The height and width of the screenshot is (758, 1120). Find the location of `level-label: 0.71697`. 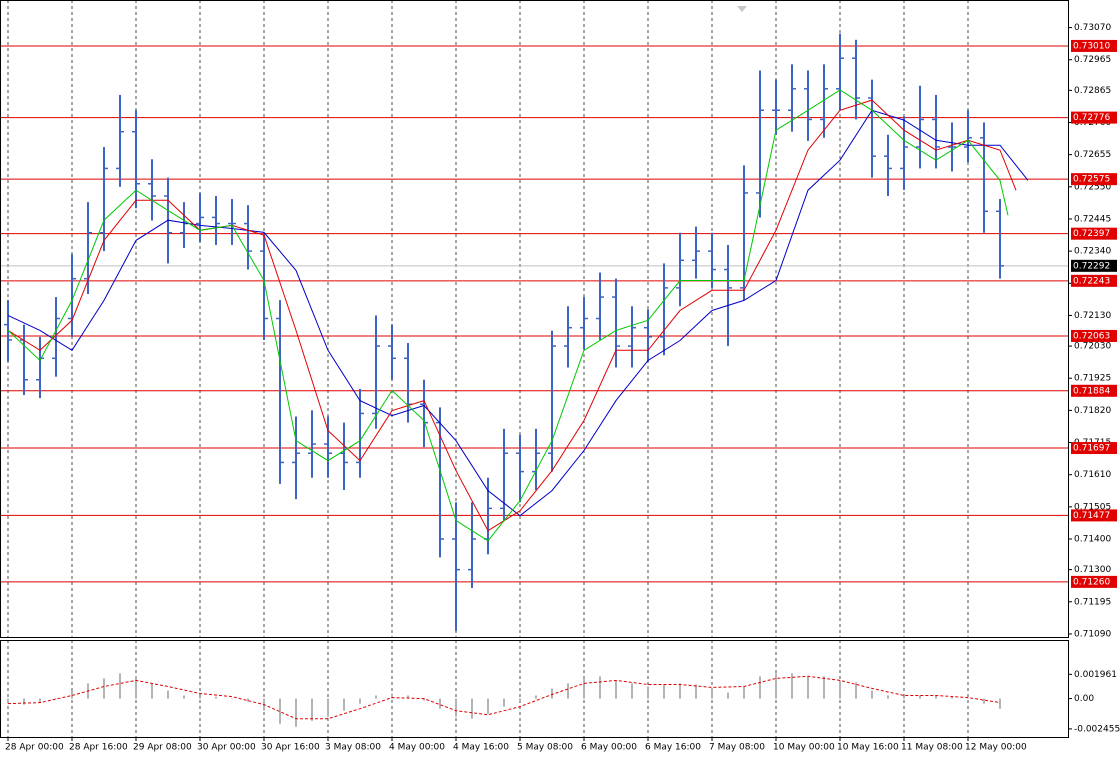

level-label: 0.71697 is located at coordinates (1091, 449).